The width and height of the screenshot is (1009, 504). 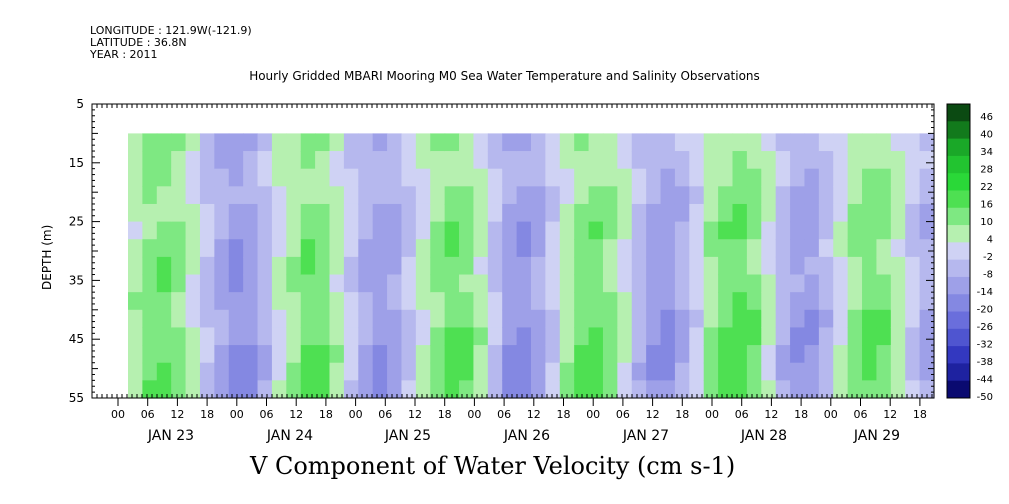 What do you see at coordinates (920, 414) in the screenshot?
I see `x-tick-label: 18` at bounding box center [920, 414].